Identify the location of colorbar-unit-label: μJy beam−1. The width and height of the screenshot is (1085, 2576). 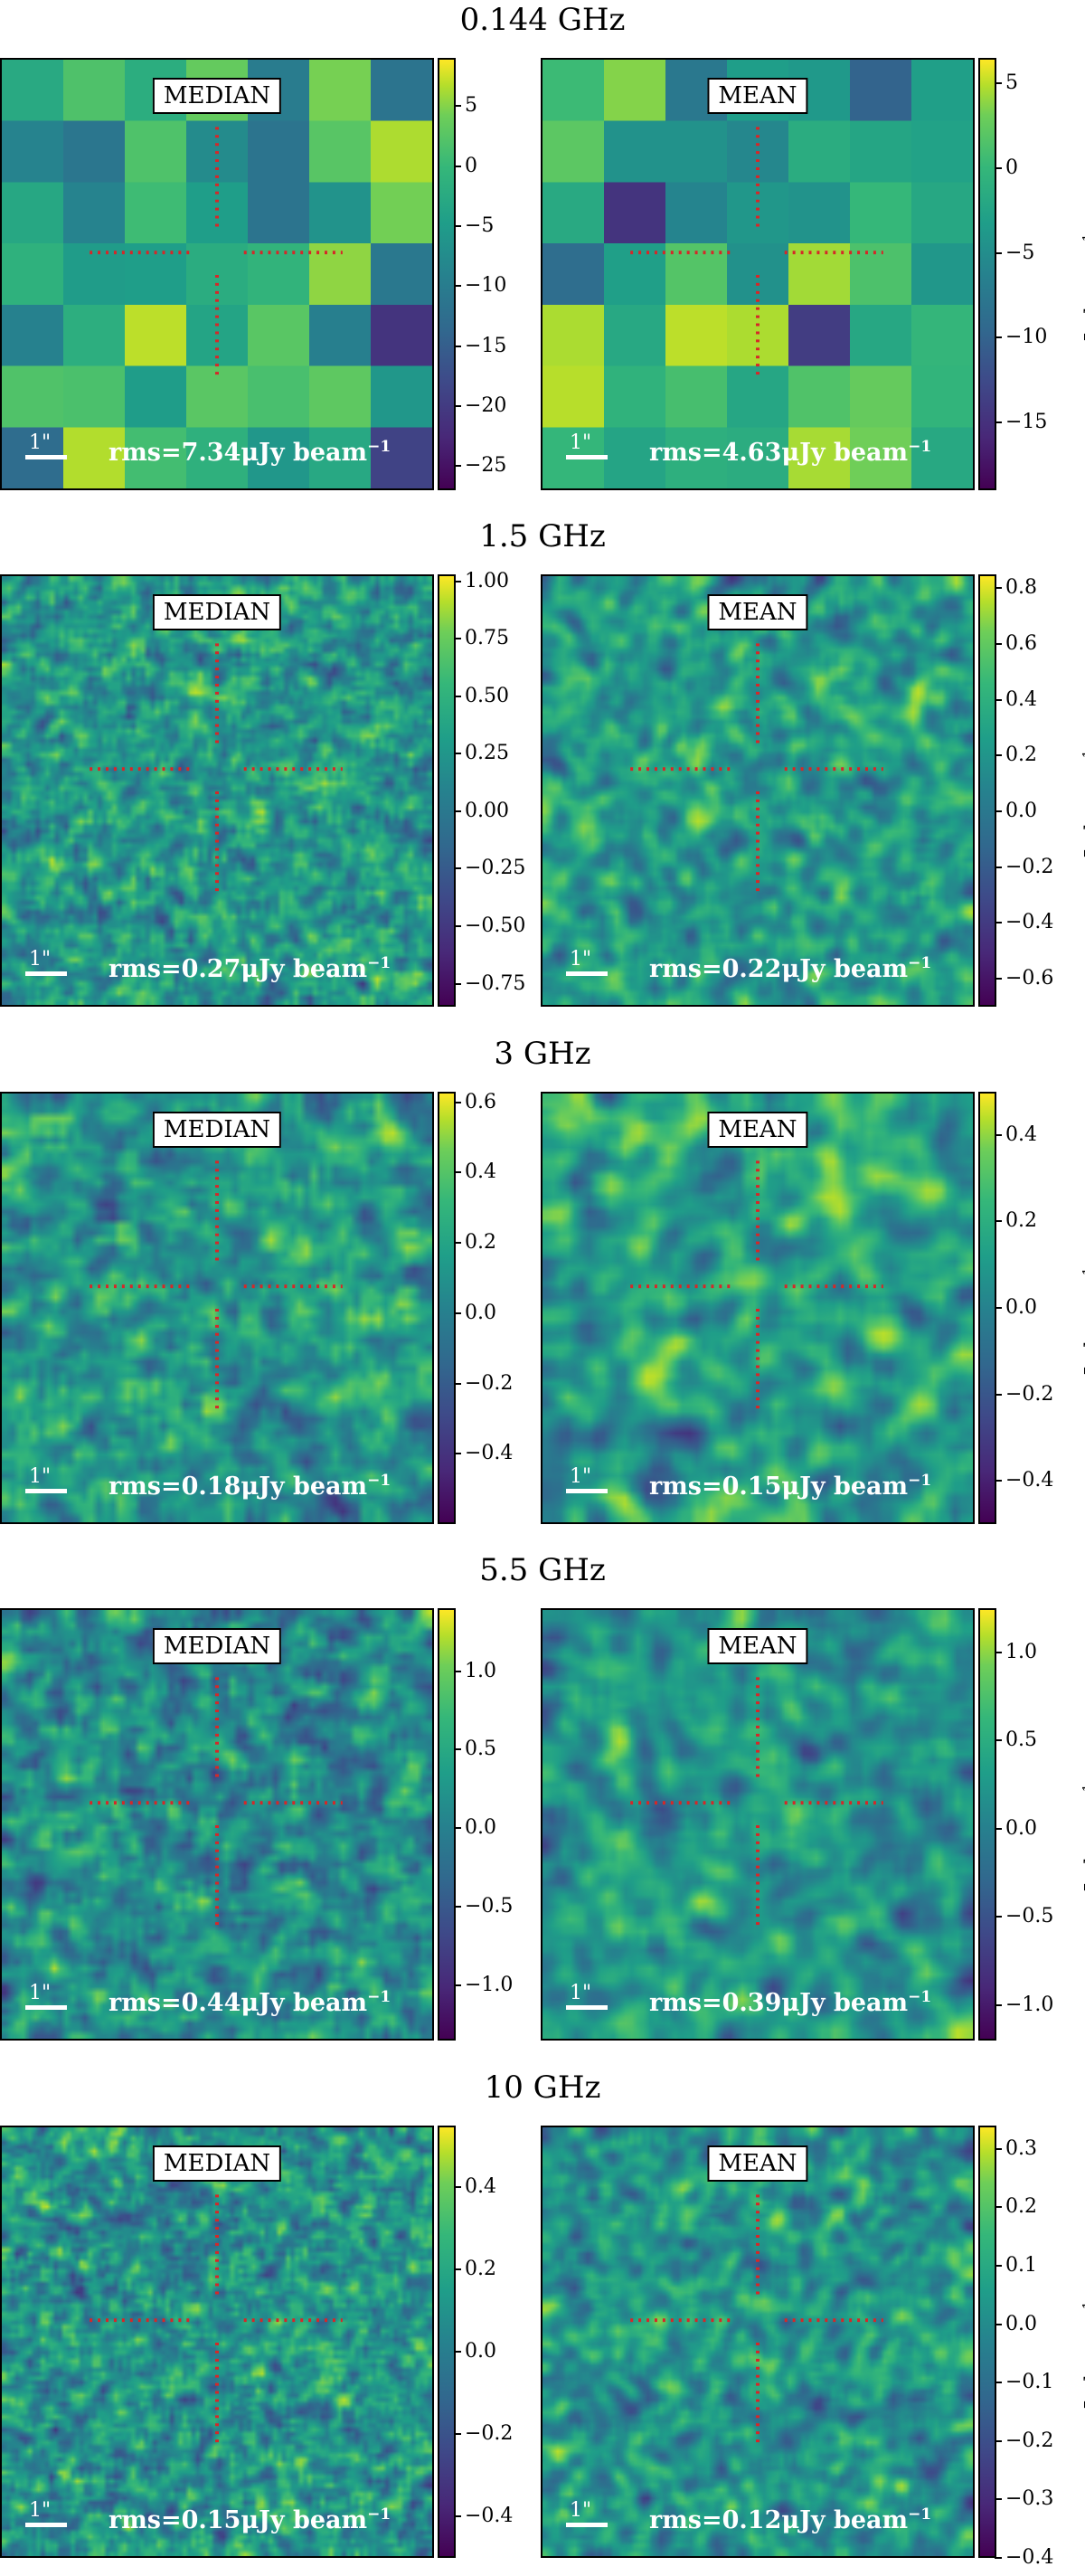
(1082, 811).